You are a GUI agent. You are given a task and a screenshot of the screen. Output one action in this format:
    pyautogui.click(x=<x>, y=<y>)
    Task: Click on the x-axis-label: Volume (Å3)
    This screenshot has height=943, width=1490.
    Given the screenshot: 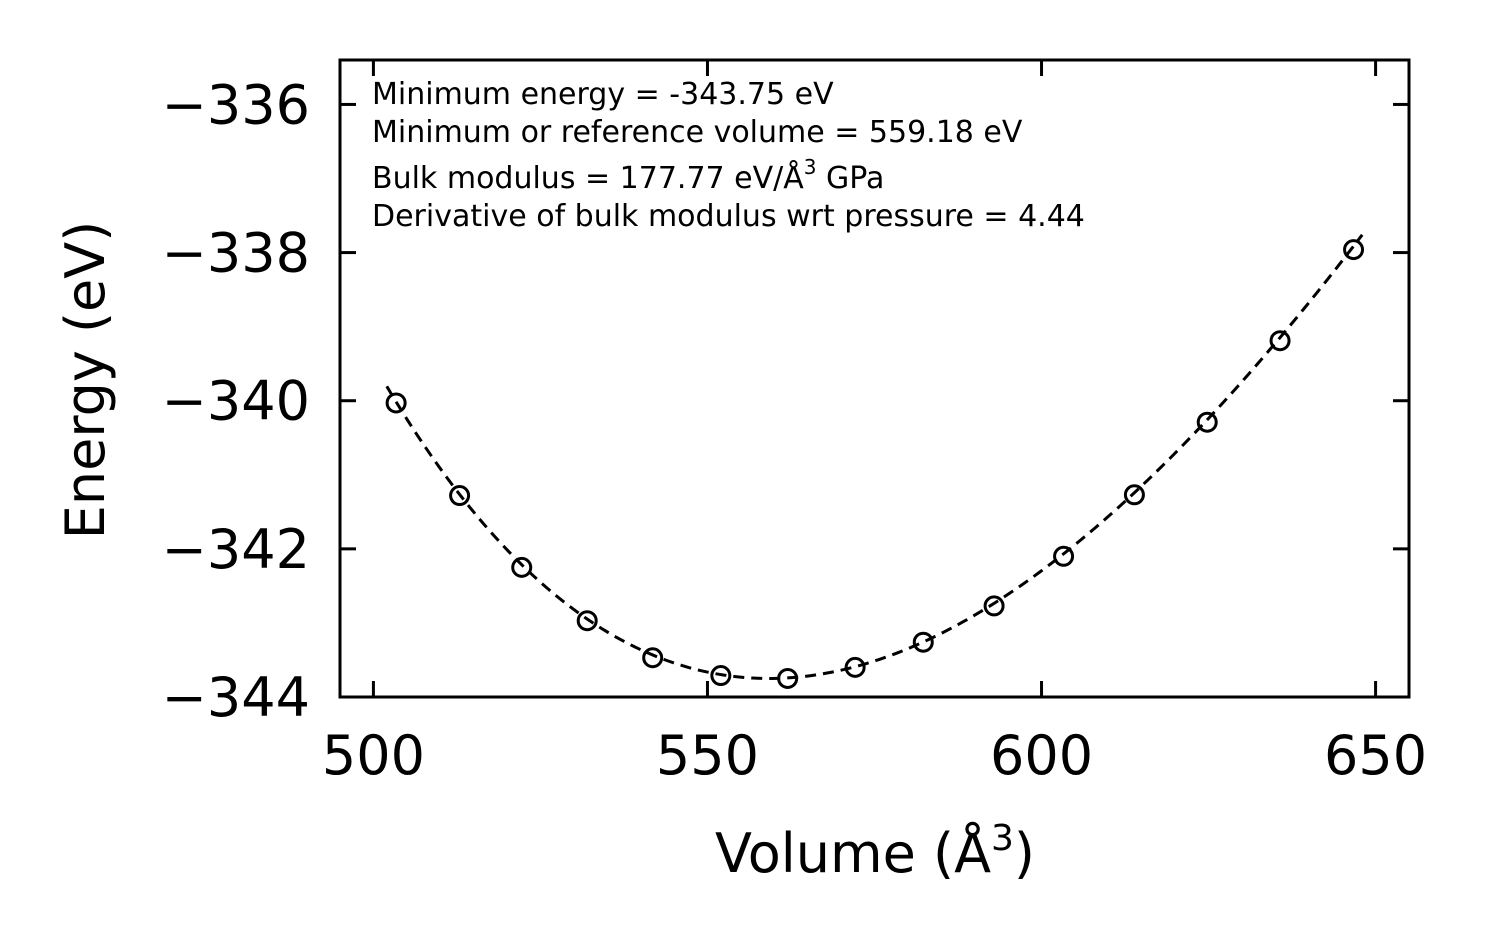 What is the action you would take?
    pyautogui.click(x=875, y=851)
    